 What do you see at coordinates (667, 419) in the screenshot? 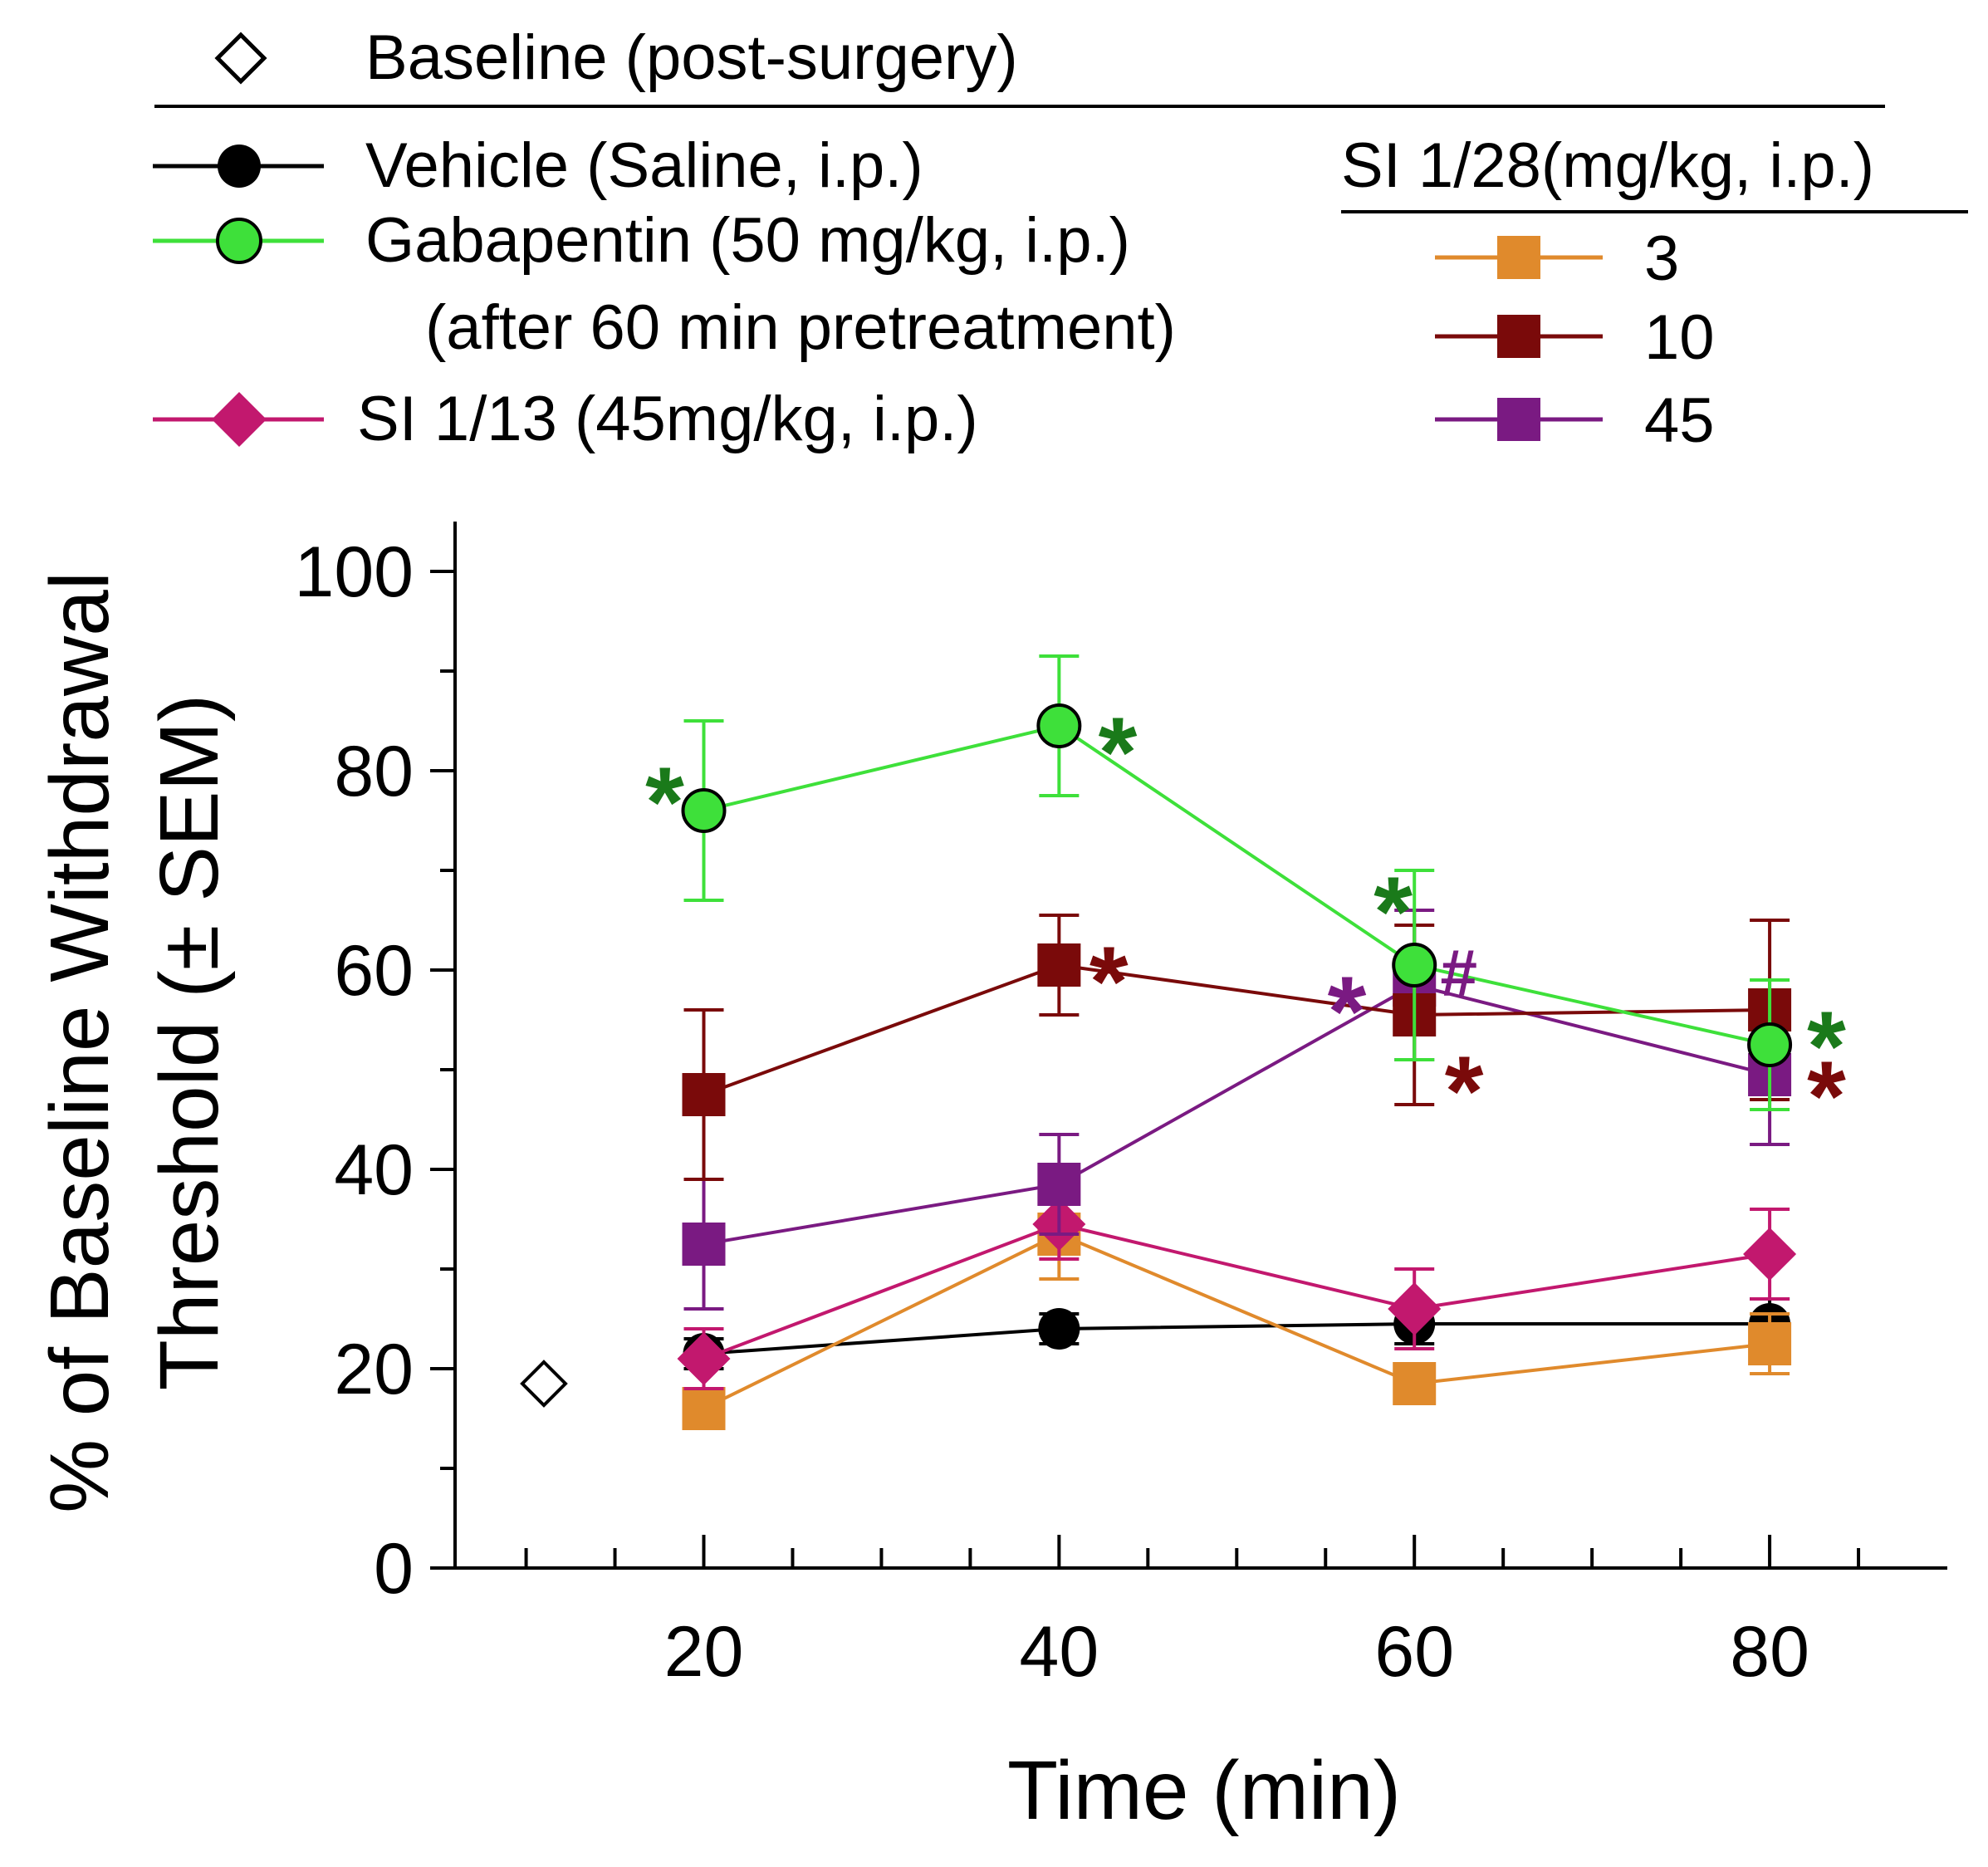
I see `legend-si113-label: SI 1/13 (45mg/kg, i.p.)` at bounding box center [667, 419].